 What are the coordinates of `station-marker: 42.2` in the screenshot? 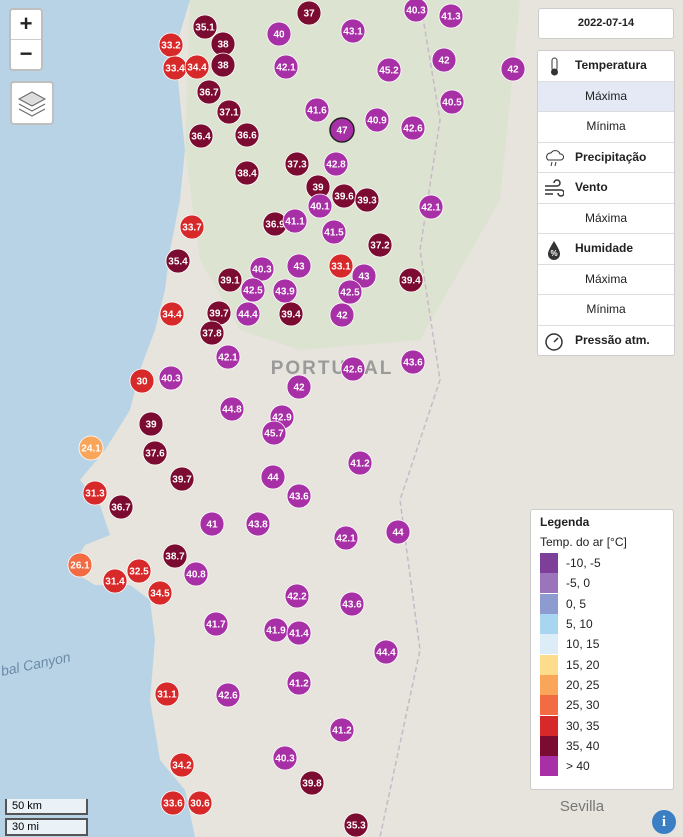 It's located at (297, 596).